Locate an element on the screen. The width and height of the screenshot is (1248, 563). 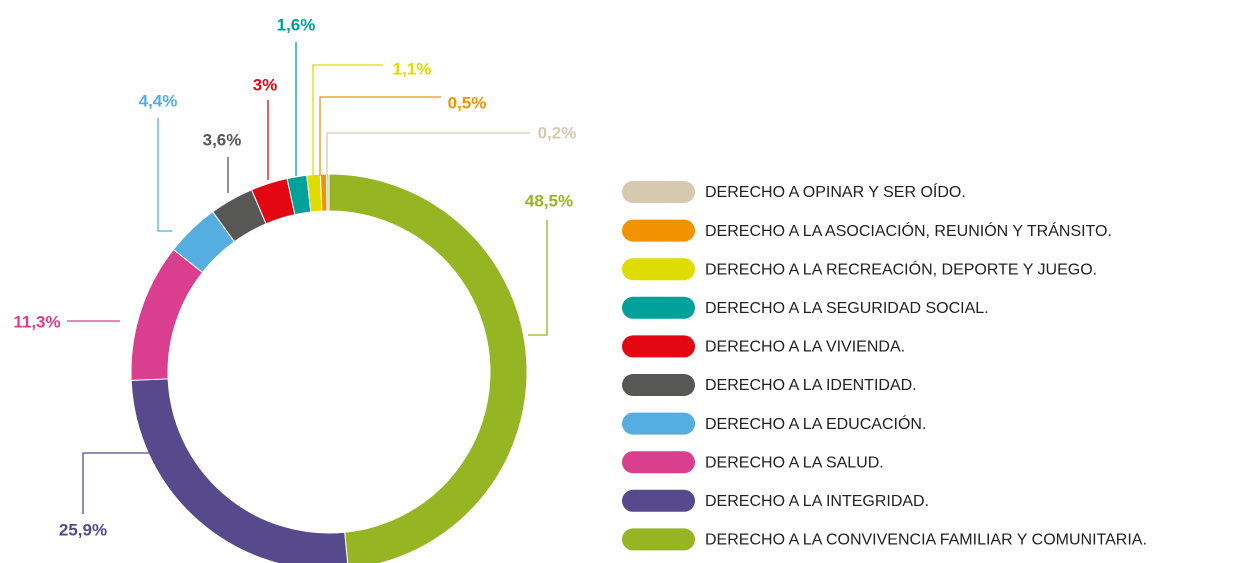
data-label: 48,5% is located at coordinates (549, 200).